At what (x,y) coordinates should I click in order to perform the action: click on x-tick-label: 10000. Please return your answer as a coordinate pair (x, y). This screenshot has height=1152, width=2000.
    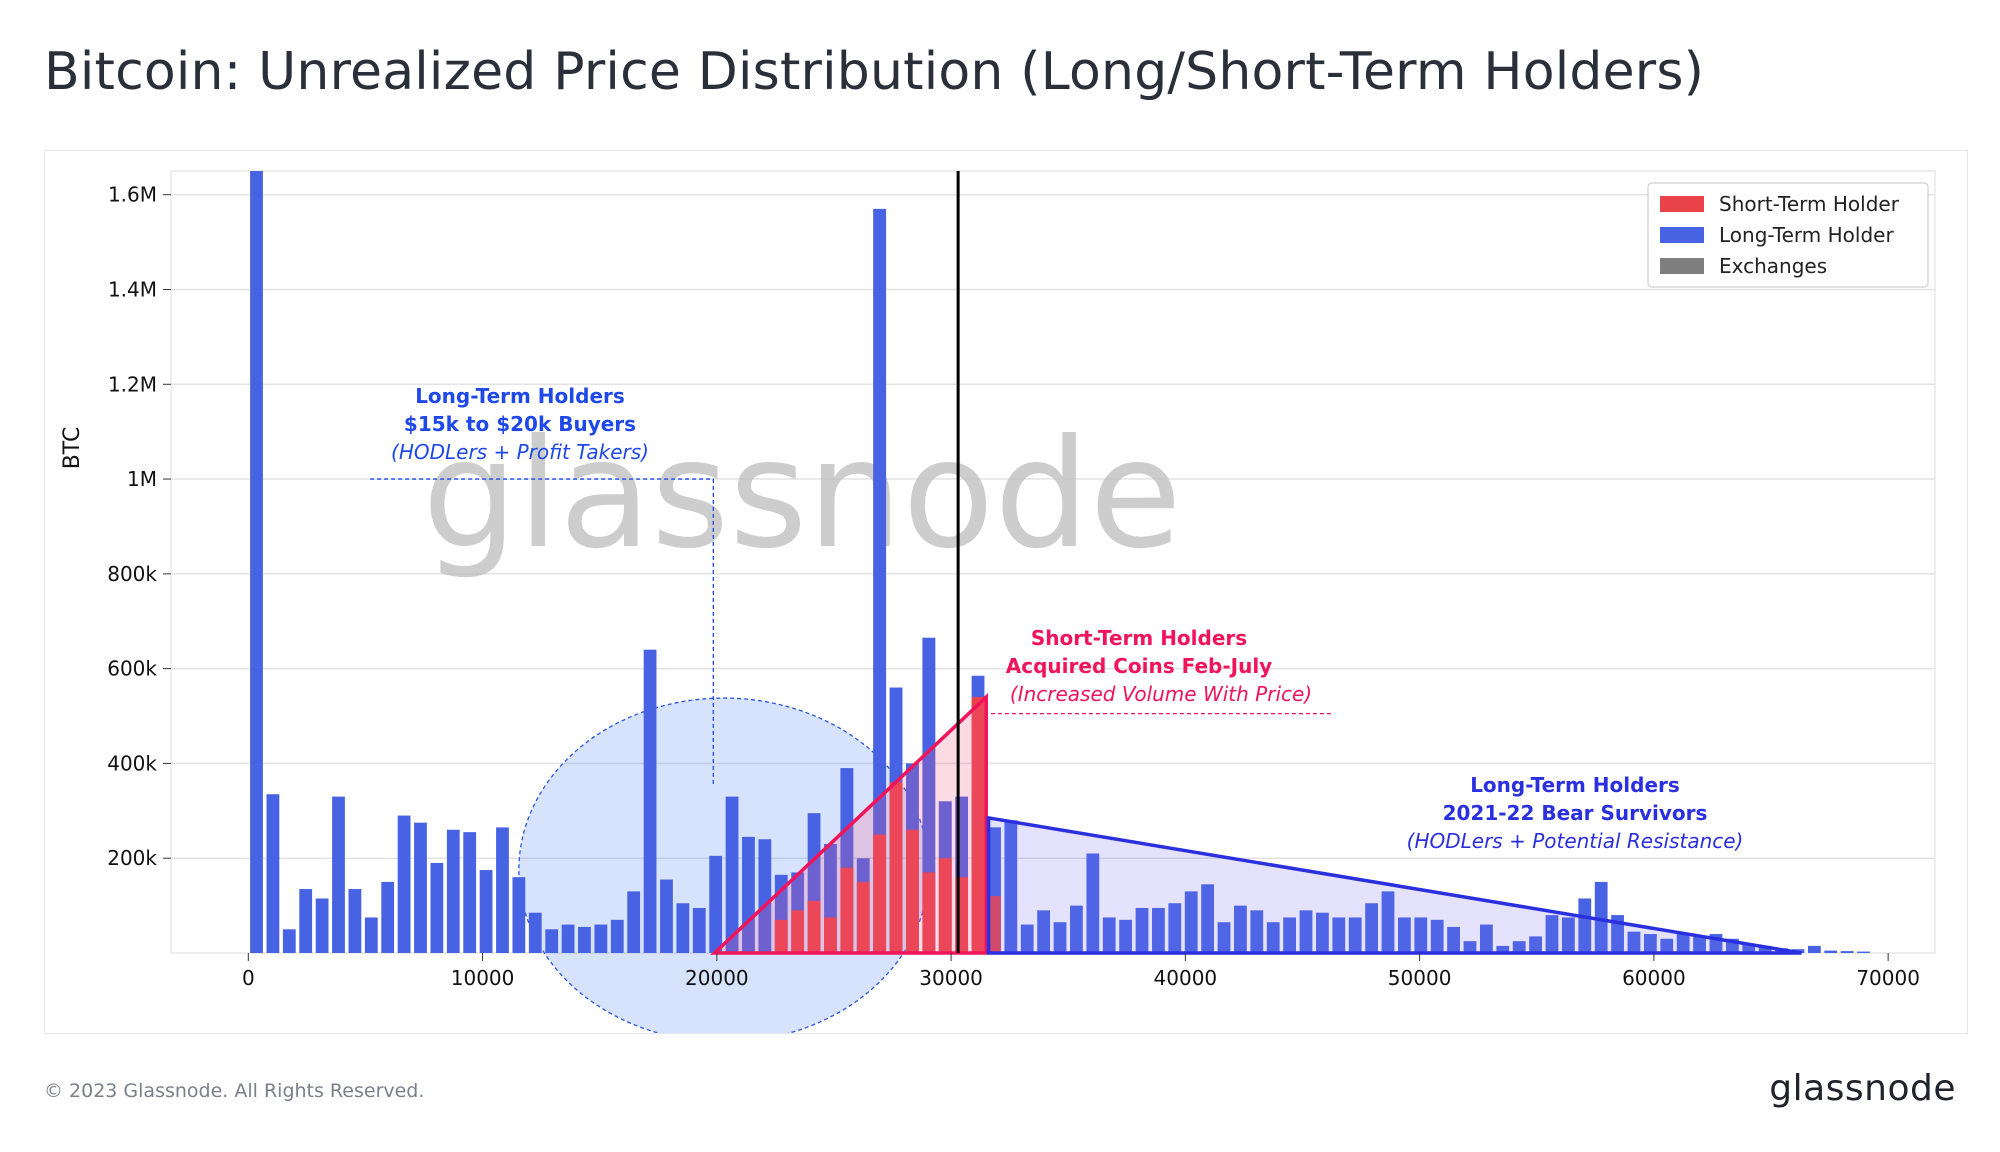
    Looking at the image, I should click on (483, 978).